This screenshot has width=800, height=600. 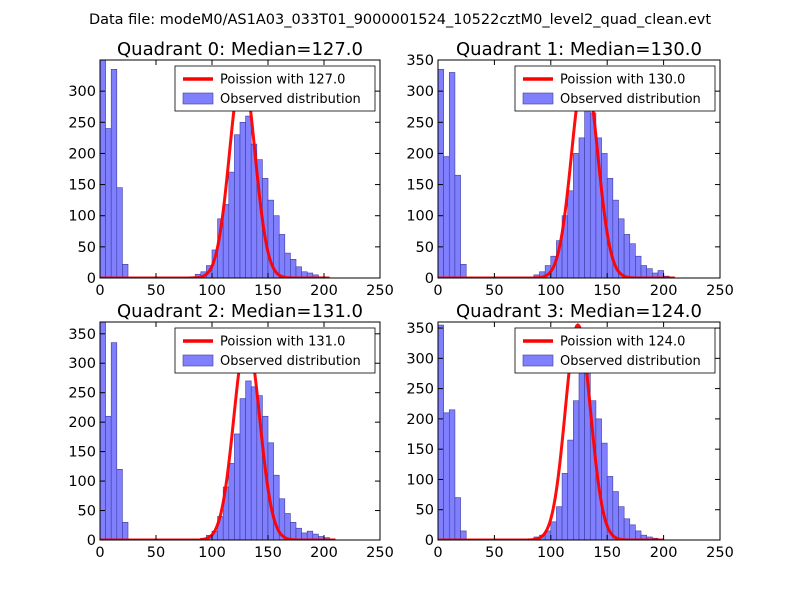 What do you see at coordinates (622, 342) in the screenshot?
I see `legend-label-poisson: Poission with 124.0` at bounding box center [622, 342].